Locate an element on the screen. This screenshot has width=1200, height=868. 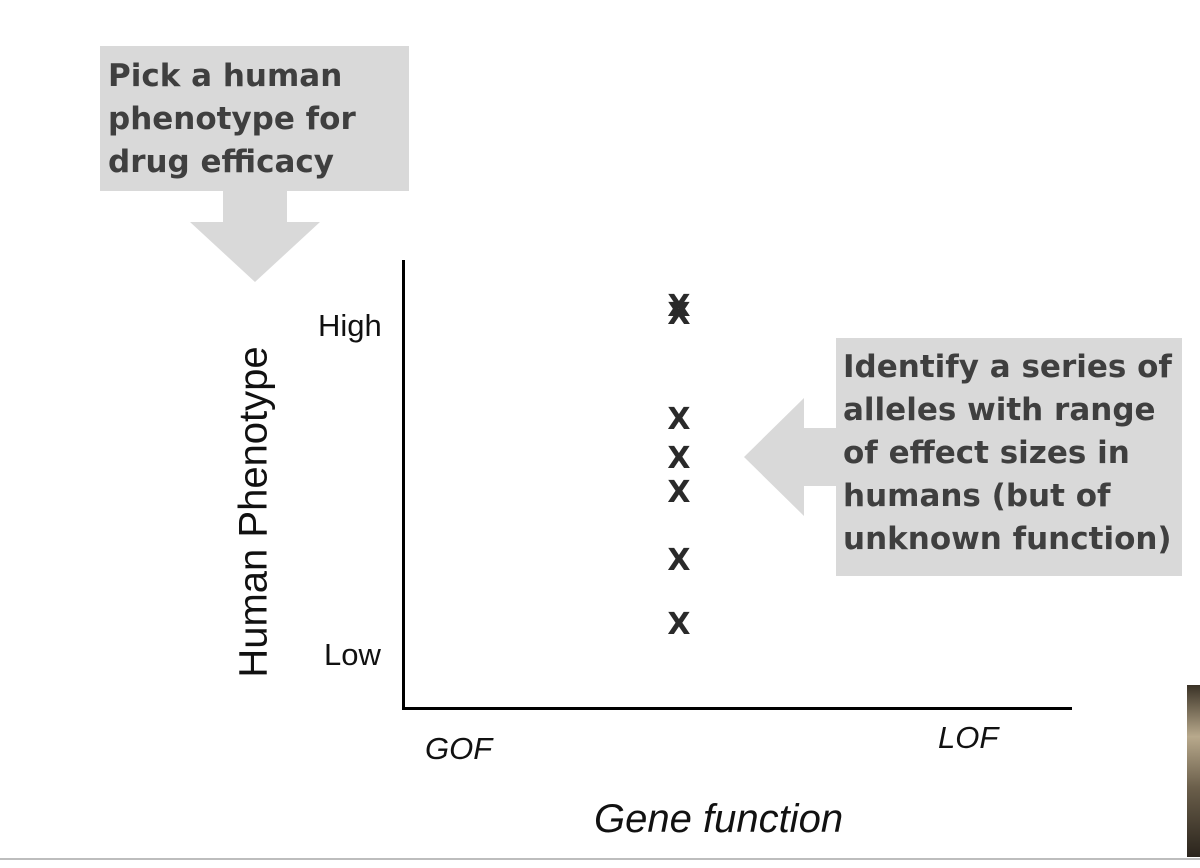
callout-text-line: phenotype for is located at coordinates (232, 119).